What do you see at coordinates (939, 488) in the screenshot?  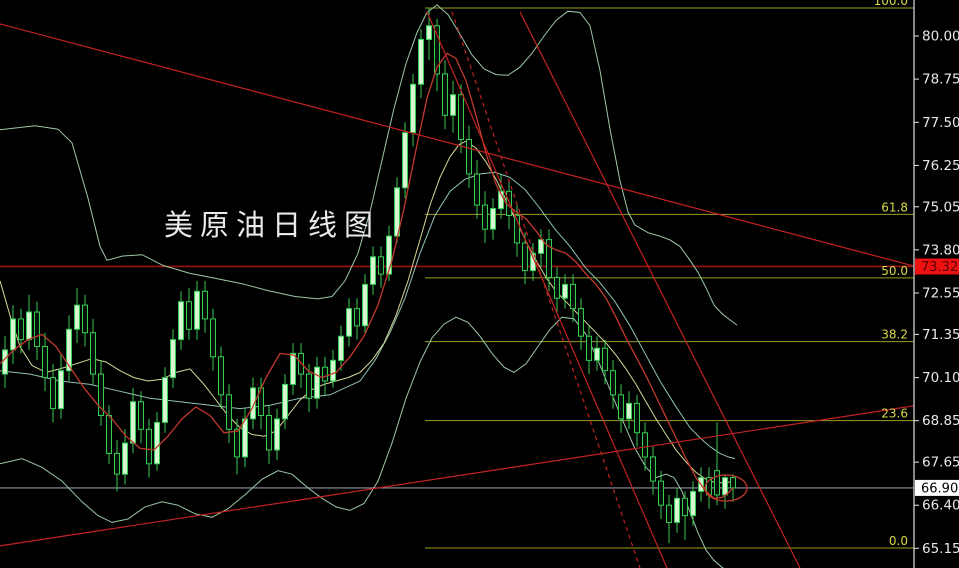 I see `svg-text: 66.90` at bounding box center [939, 488].